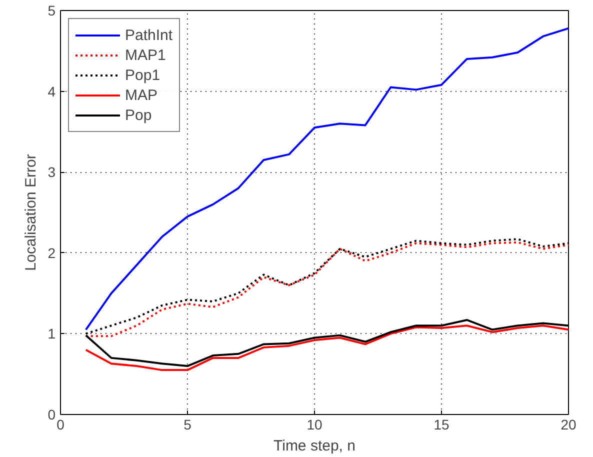 This screenshot has height=457, width=593. Describe the element at coordinates (314, 424) in the screenshot. I see `x-tick-label: 10` at that location.